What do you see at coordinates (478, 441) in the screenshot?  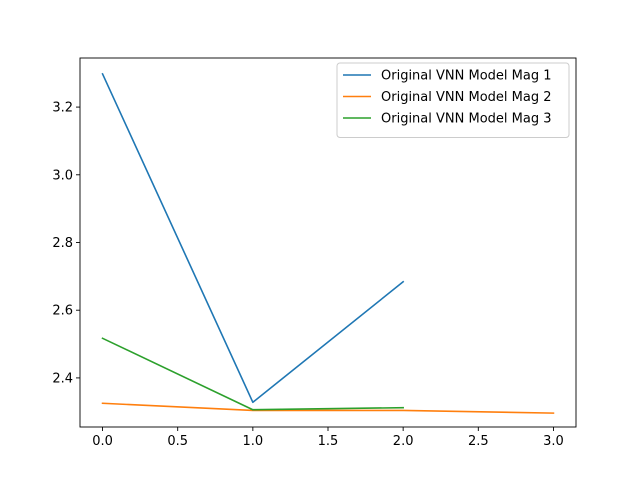 I see `x-tick-label: 2.5` at bounding box center [478, 441].